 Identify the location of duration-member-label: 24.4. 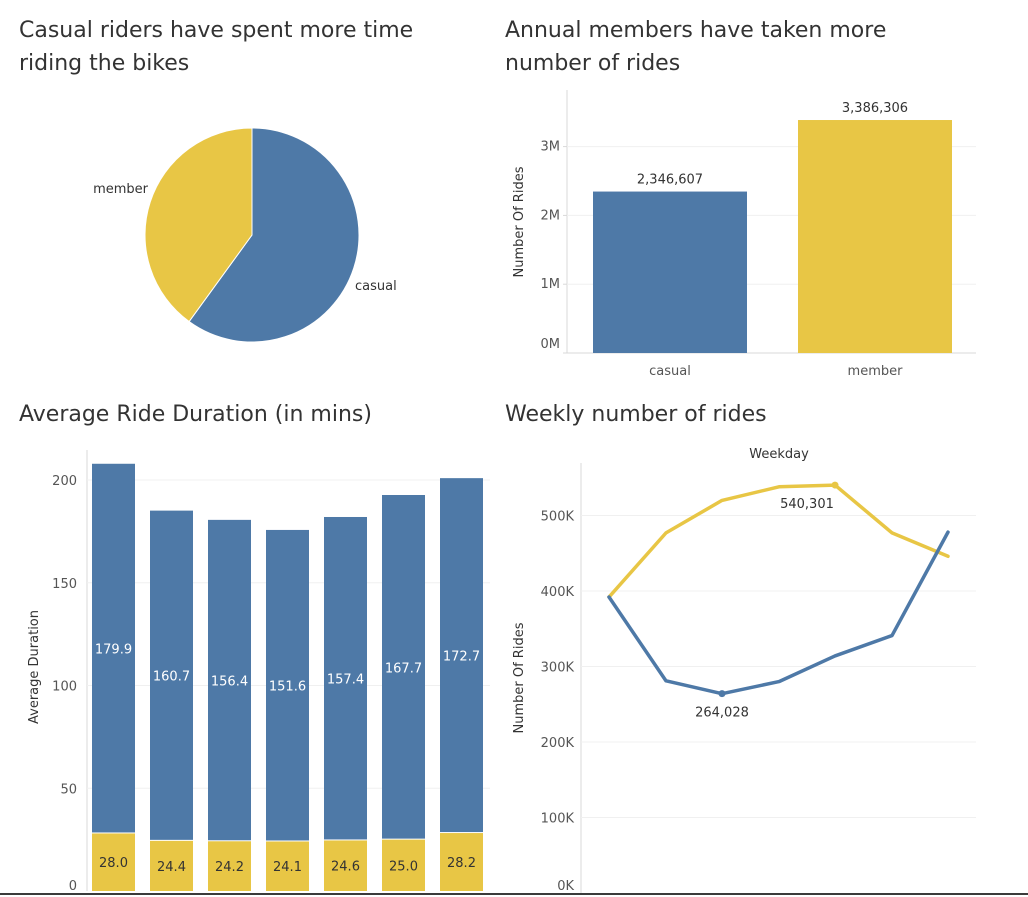
(171, 867).